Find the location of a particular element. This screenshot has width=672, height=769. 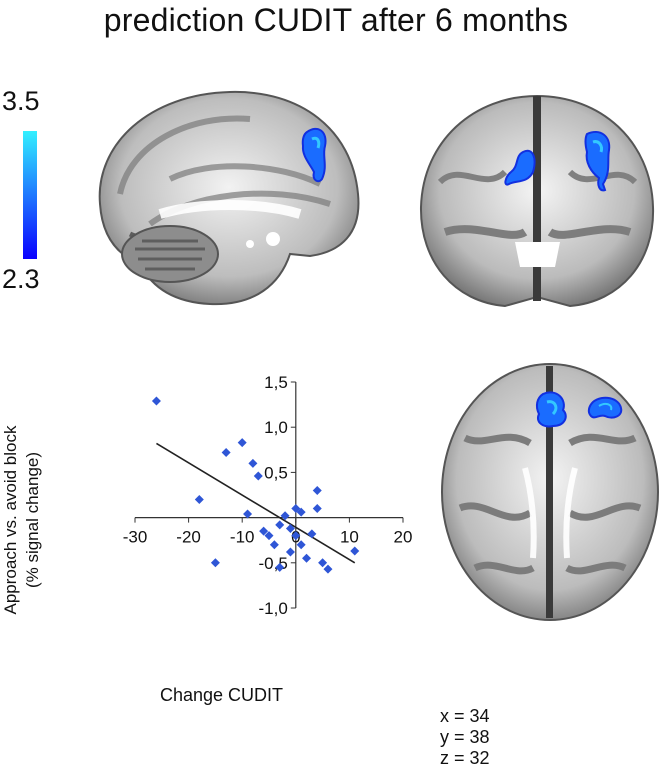

y-tick-label: 1,5 is located at coordinates (276, 382).